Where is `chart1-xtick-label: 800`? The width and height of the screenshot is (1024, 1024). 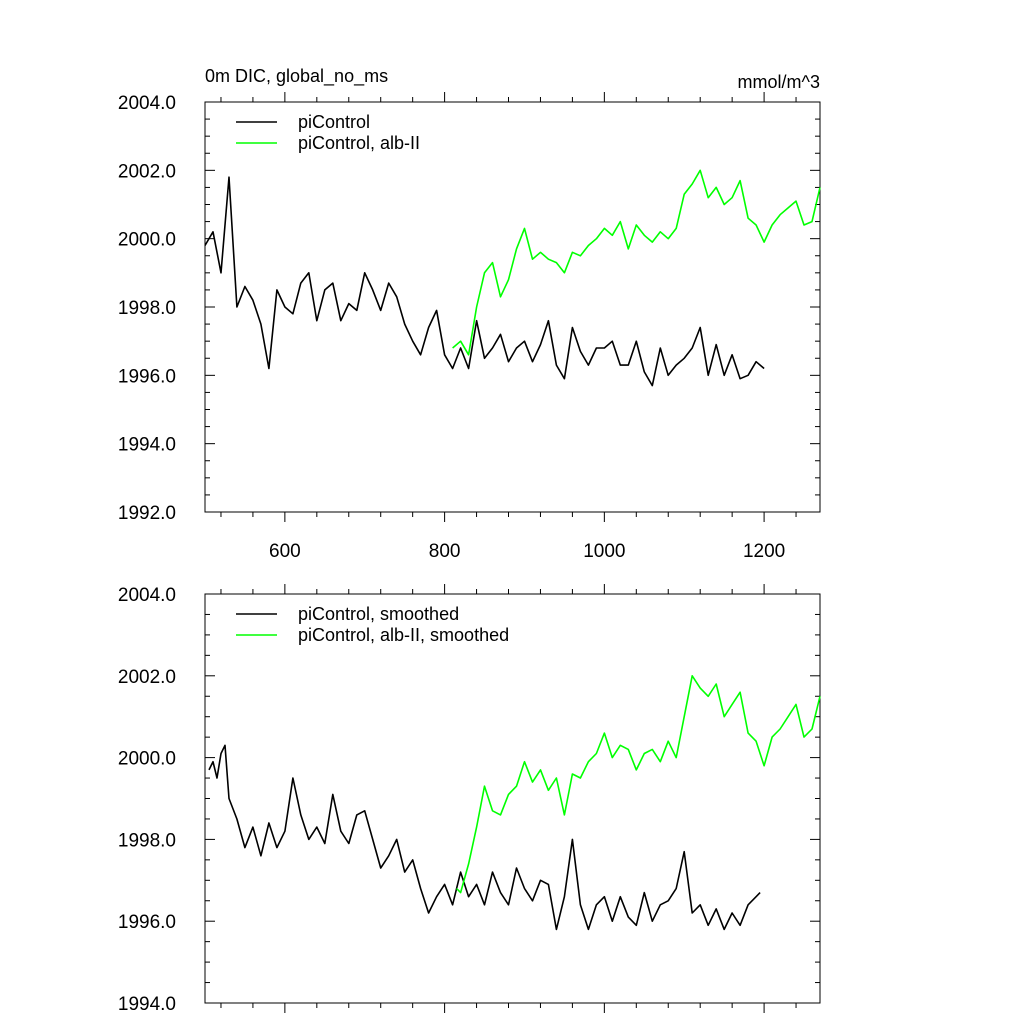 chart1-xtick-label: 800 is located at coordinates (445, 551).